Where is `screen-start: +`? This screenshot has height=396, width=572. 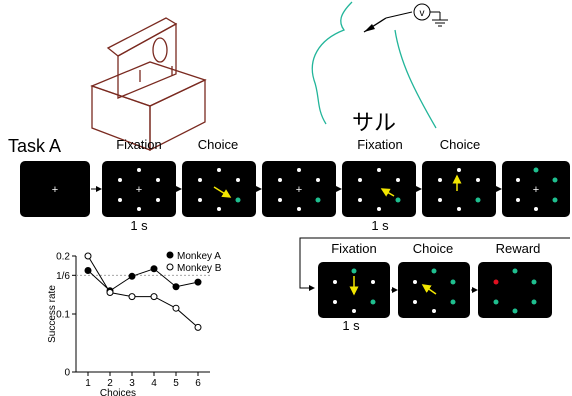
screen-start: + is located at coordinates (55, 189).